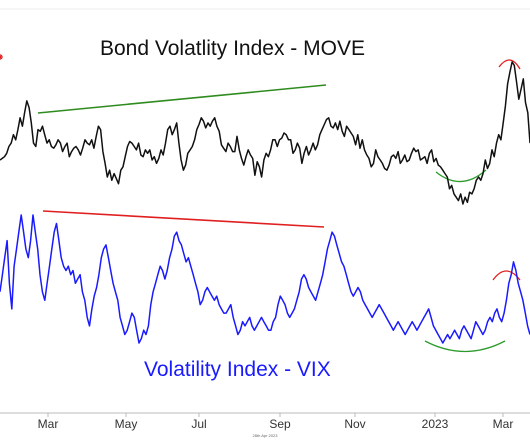  I want to click on corner-mark-icon, so click(1, 57).